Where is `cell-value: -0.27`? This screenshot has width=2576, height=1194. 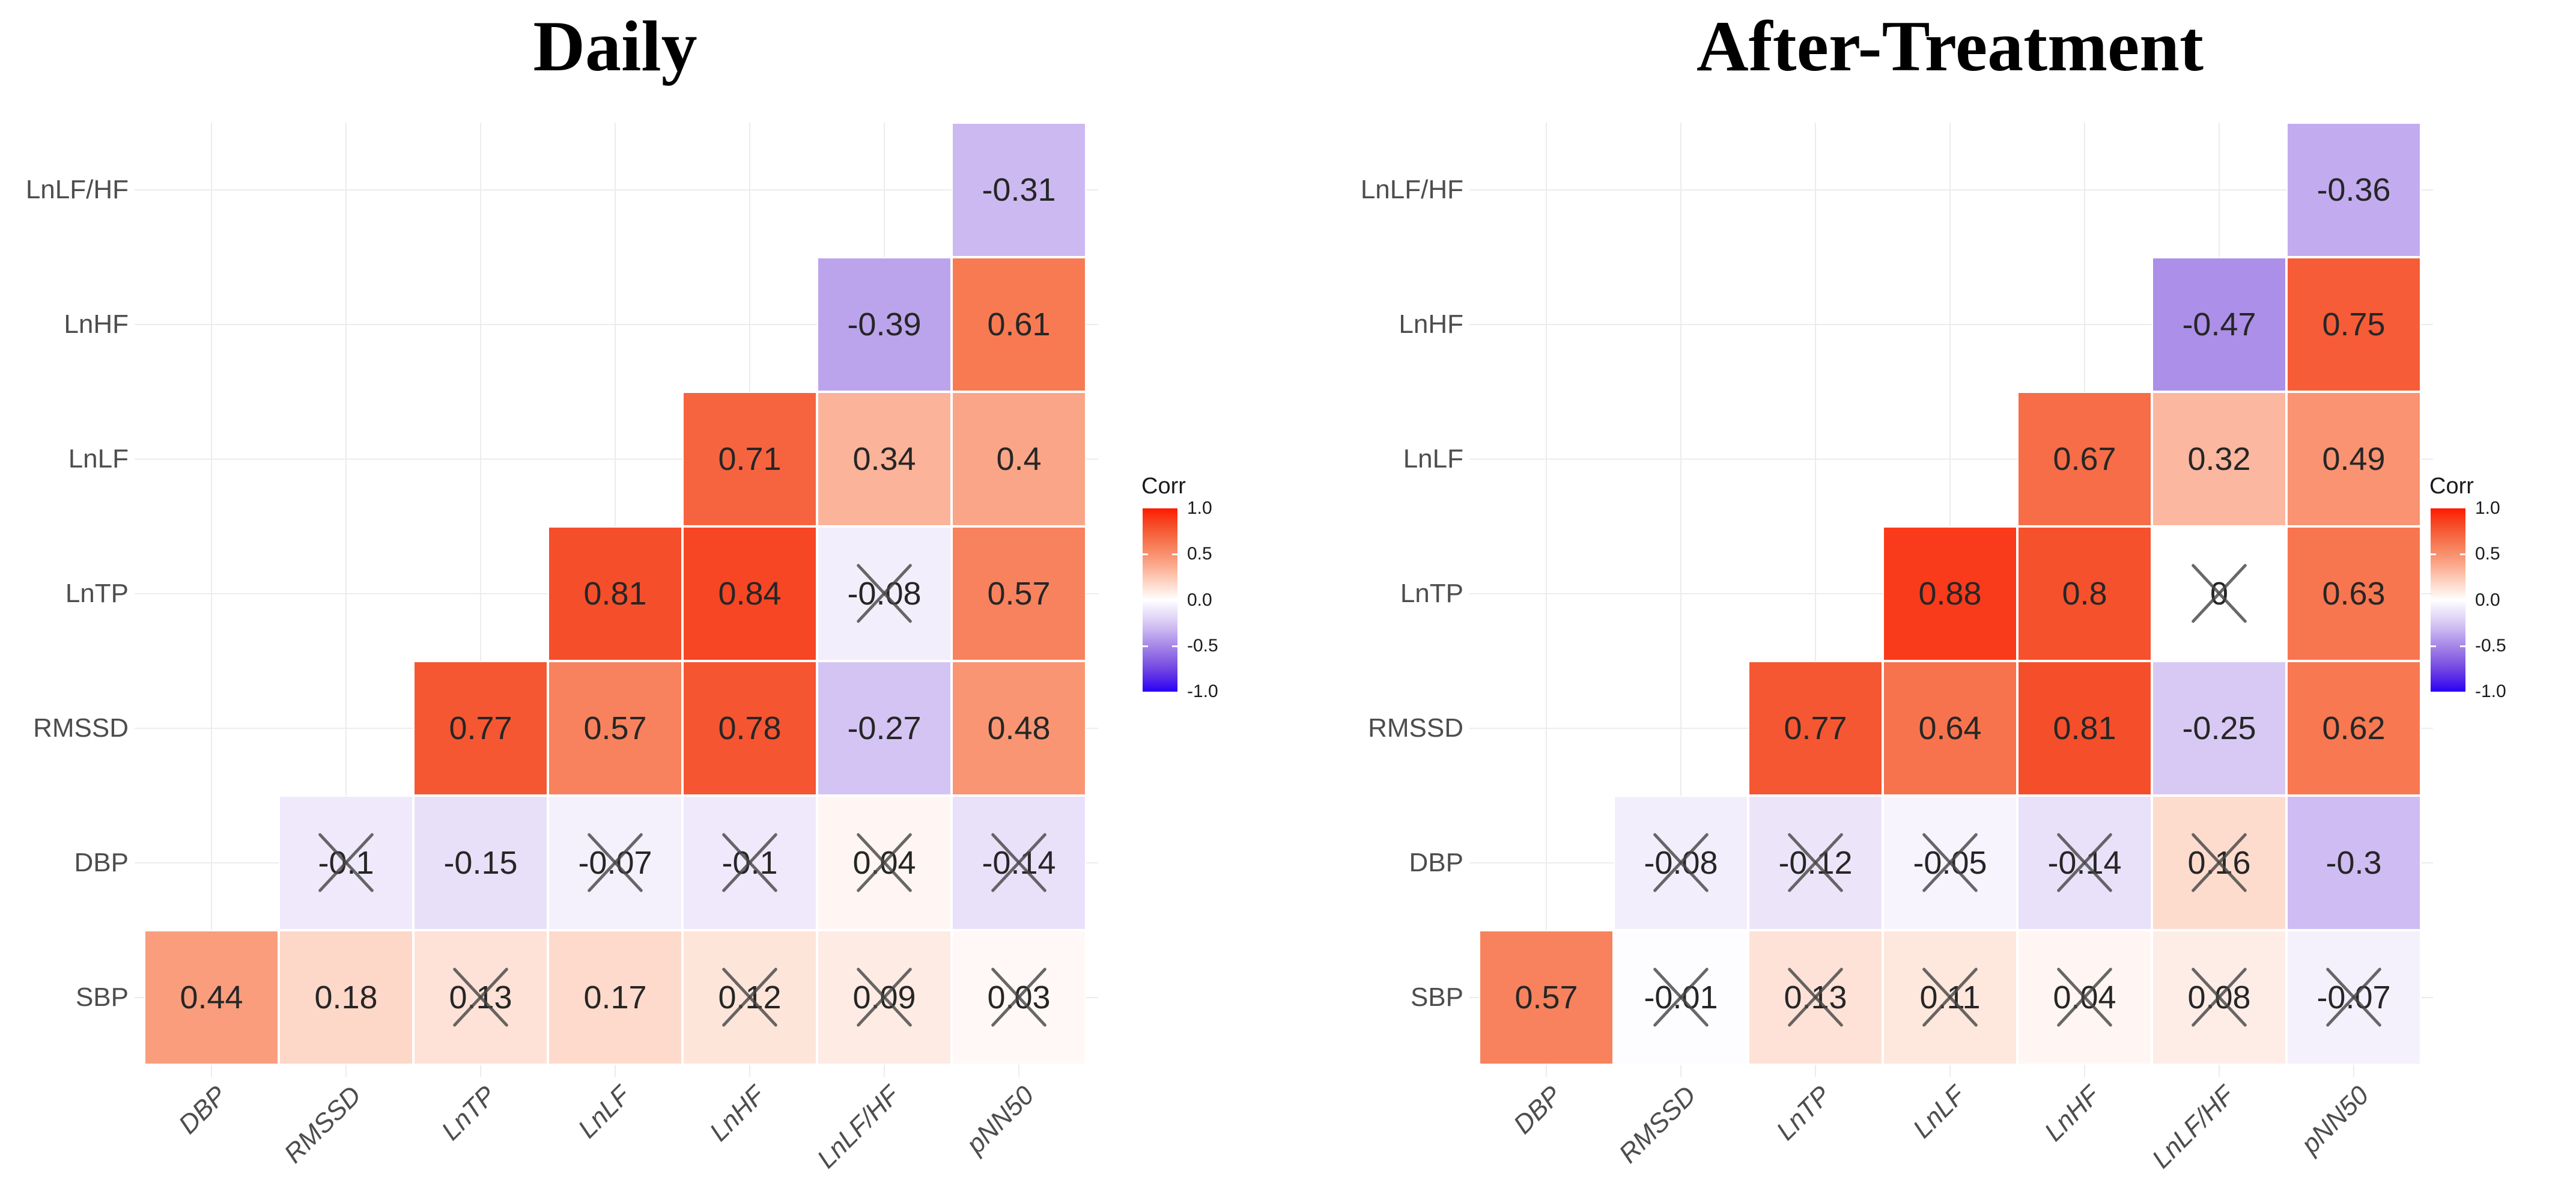
cell-value: -0.27 is located at coordinates (885, 728).